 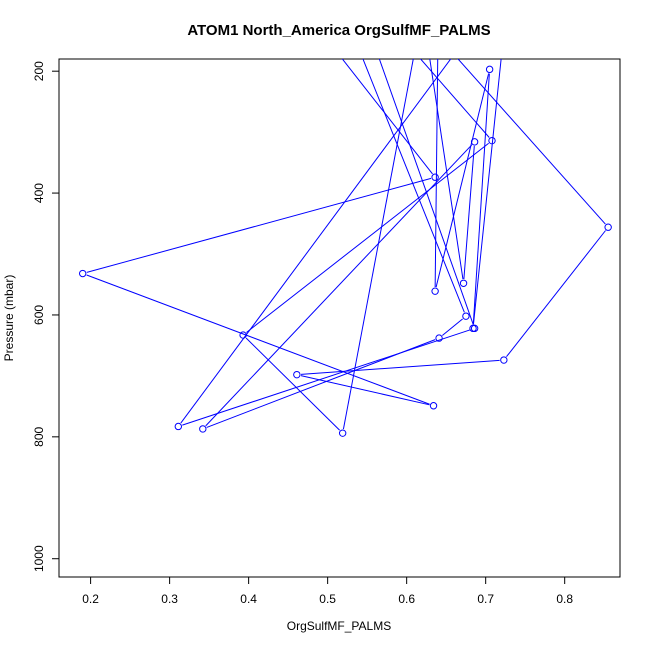 What do you see at coordinates (564, 599) in the screenshot?
I see `x-tick-label: 0.8` at bounding box center [564, 599].